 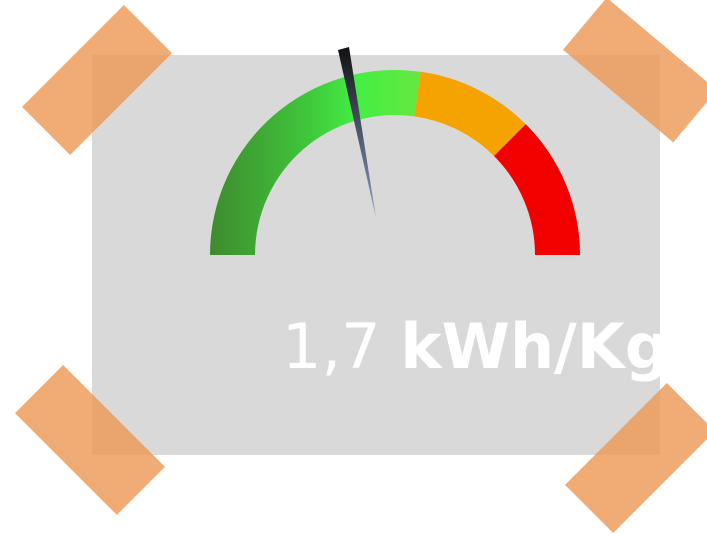 I want to click on value: 1,7, so click(x=331, y=346).